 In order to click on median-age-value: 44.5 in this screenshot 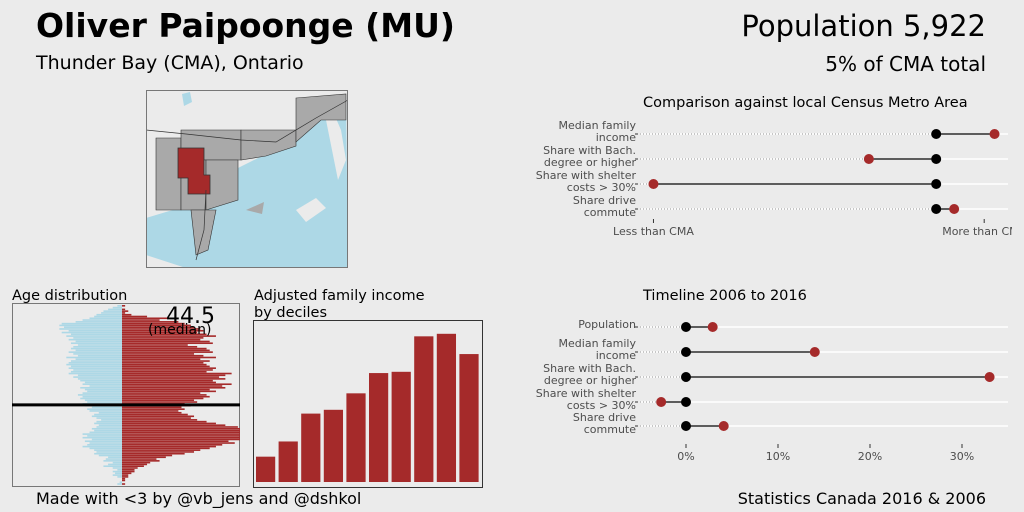, I will do `click(190, 316)`.